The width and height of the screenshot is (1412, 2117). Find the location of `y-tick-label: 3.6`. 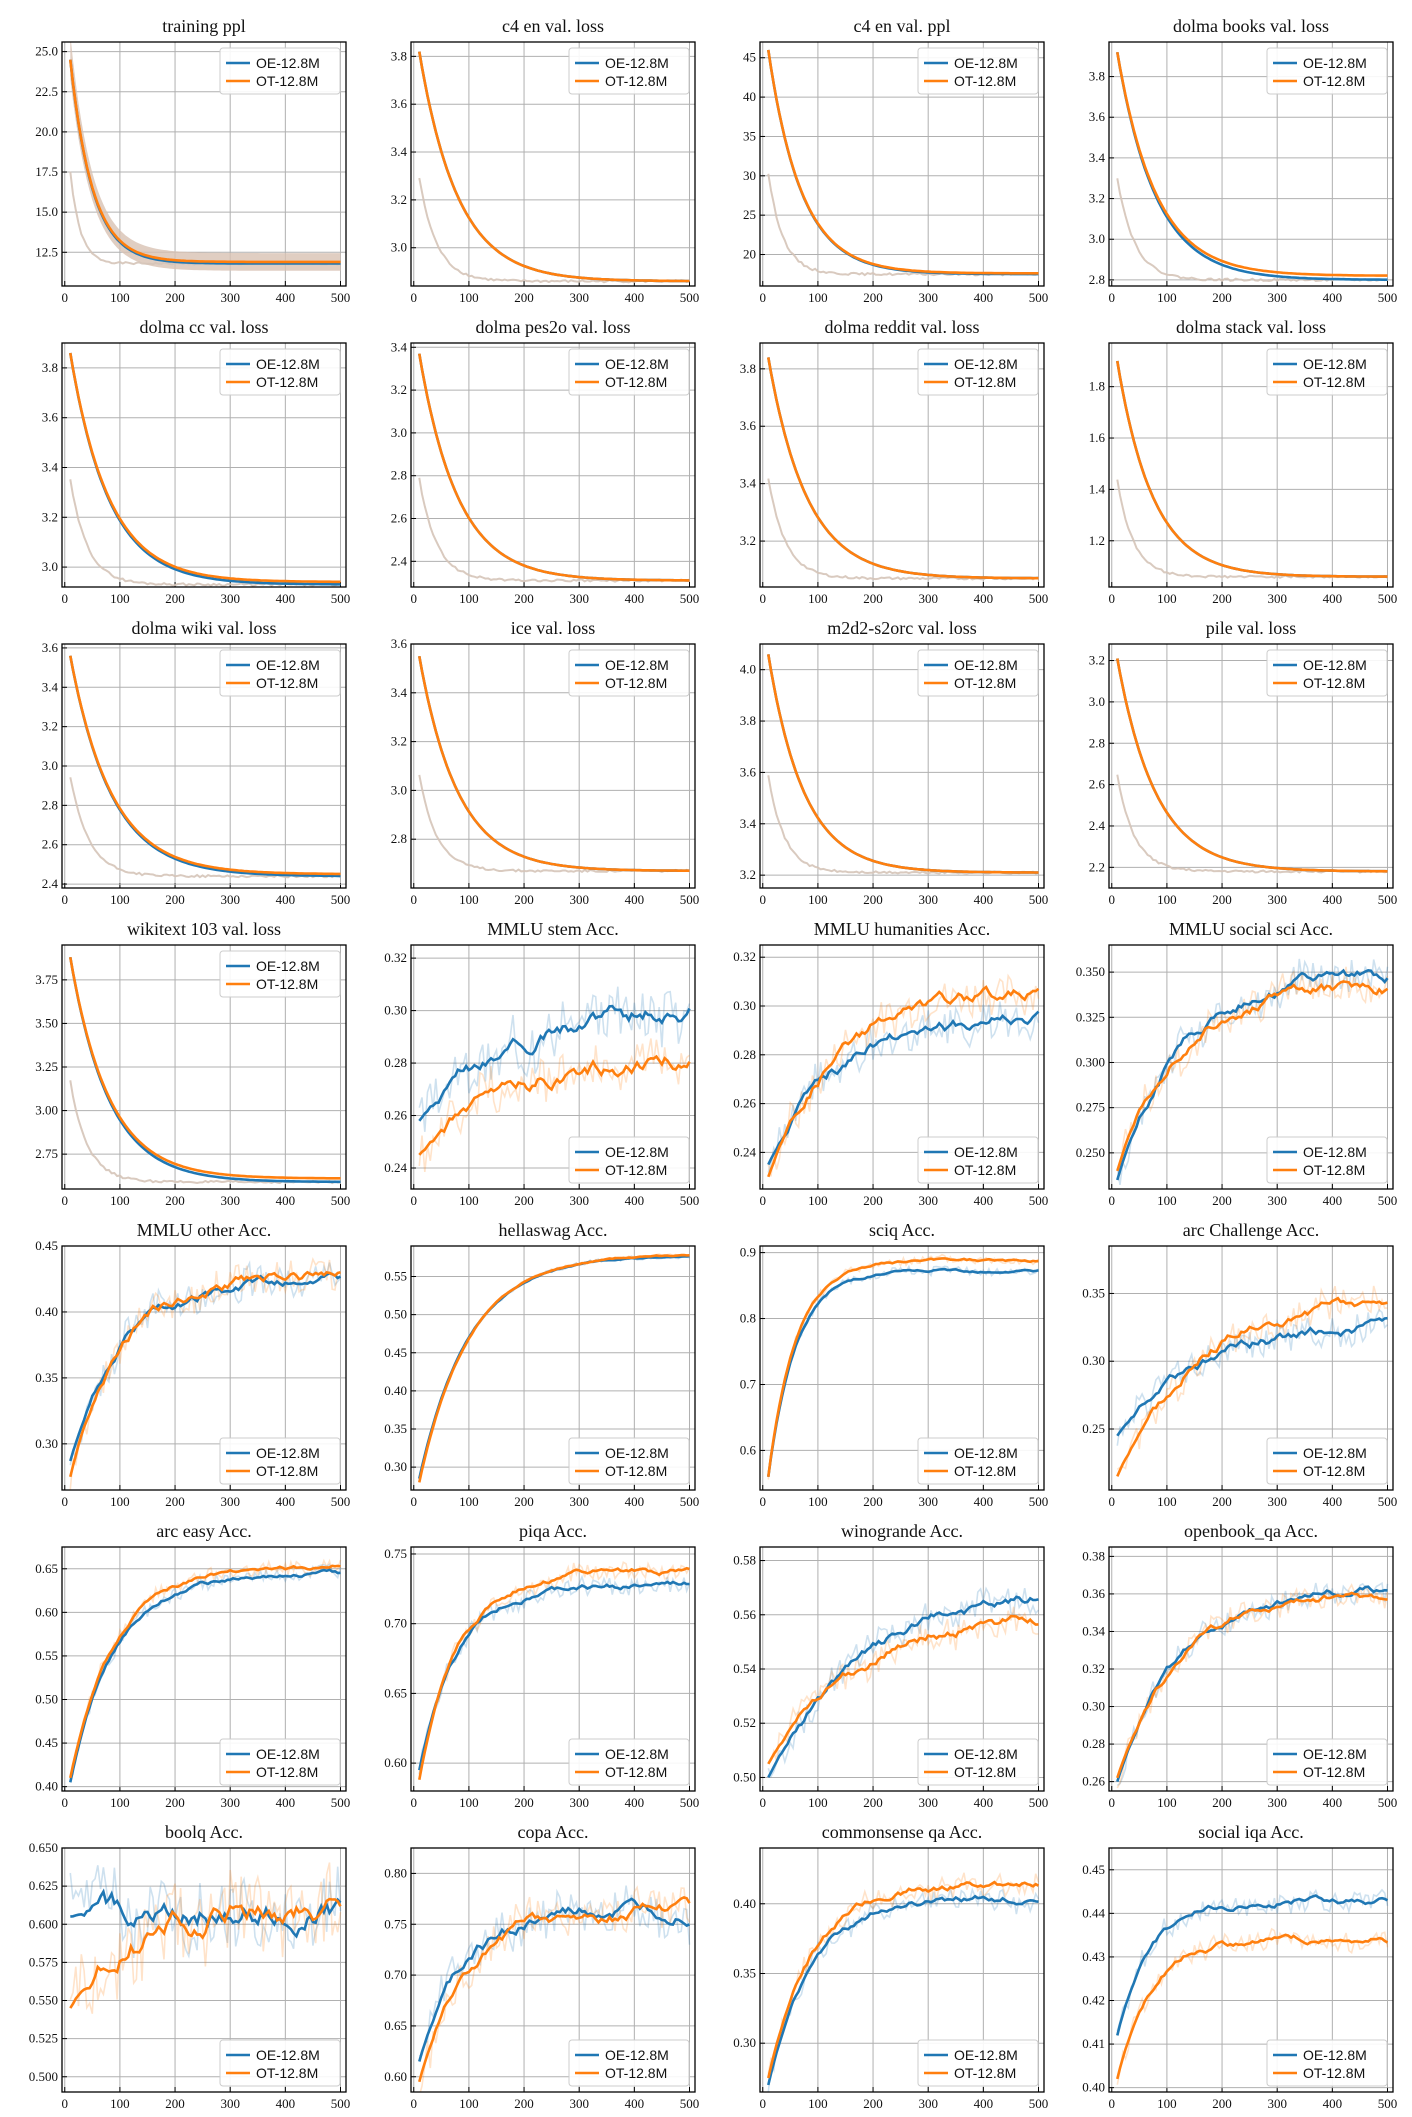

y-tick-label: 3.6 is located at coordinates (50, 647).